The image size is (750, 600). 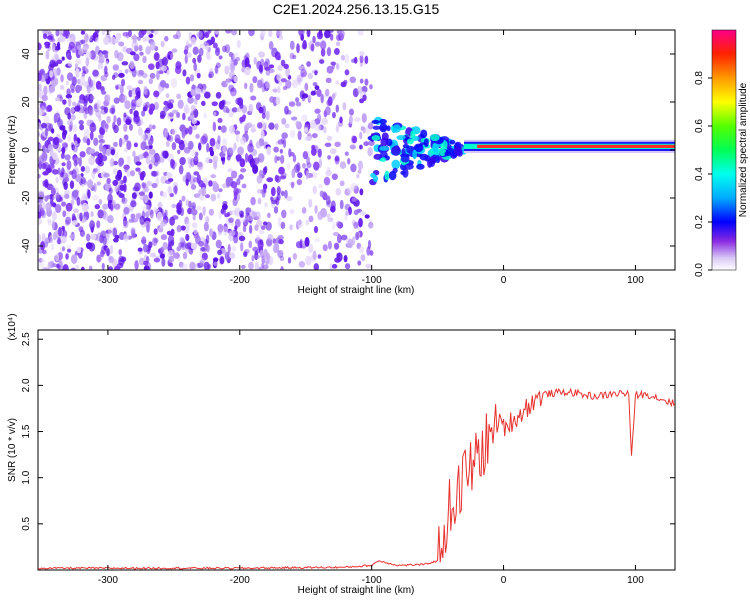 I want to click on colorbar-tick-label: 0.4, so click(x=699, y=174).